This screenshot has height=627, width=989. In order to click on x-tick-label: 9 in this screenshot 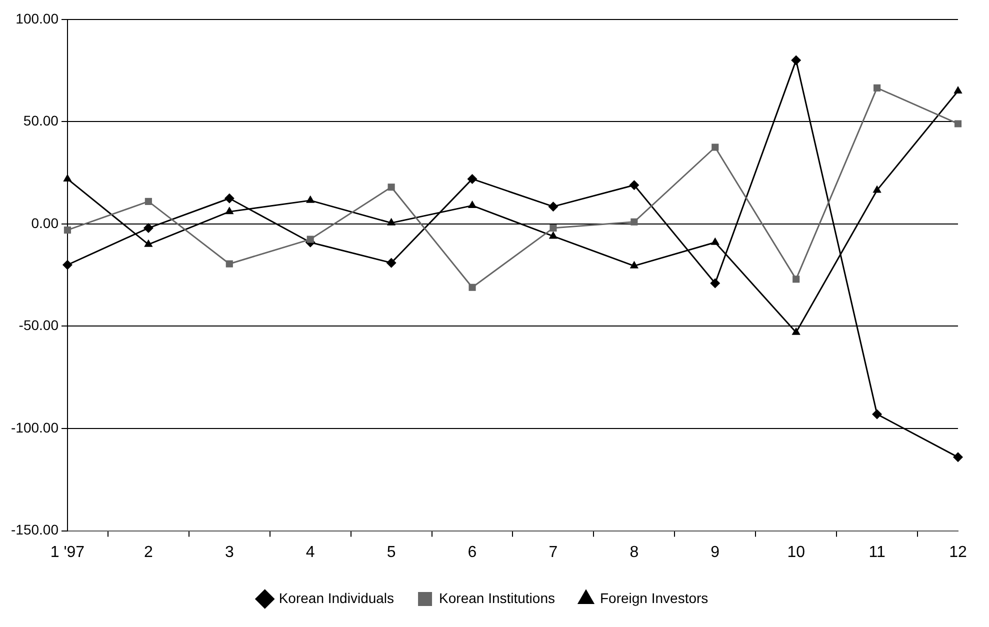, I will do `click(715, 552)`.